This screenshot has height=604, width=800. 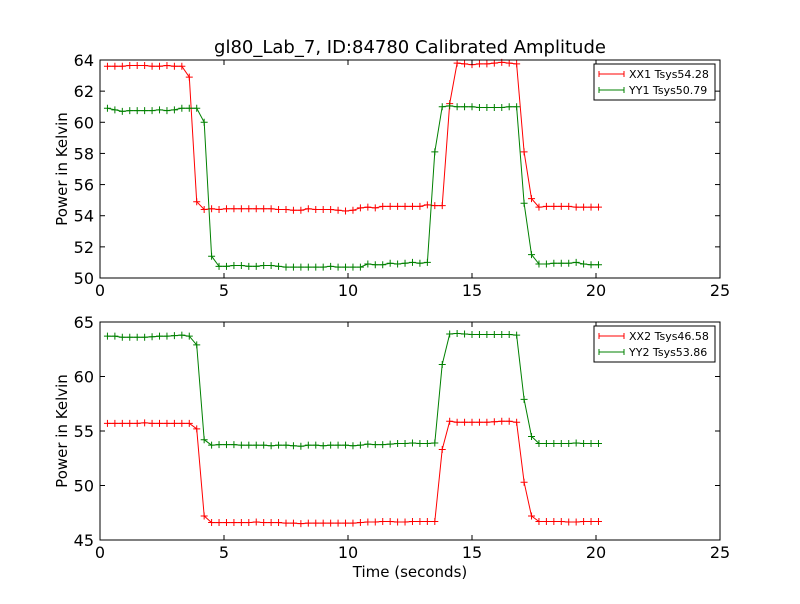 I want to click on legend-marker, so click(x=611, y=336).